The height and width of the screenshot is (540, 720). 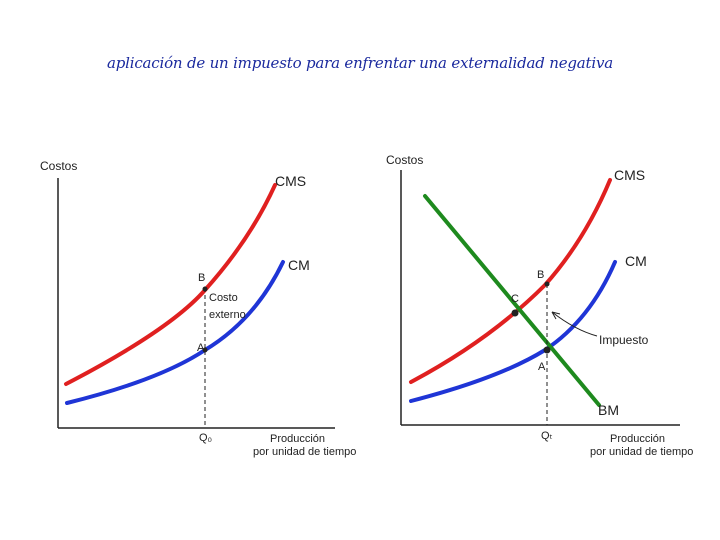 I want to click on left-x-axis-label-1: Producción, so click(x=297, y=439).